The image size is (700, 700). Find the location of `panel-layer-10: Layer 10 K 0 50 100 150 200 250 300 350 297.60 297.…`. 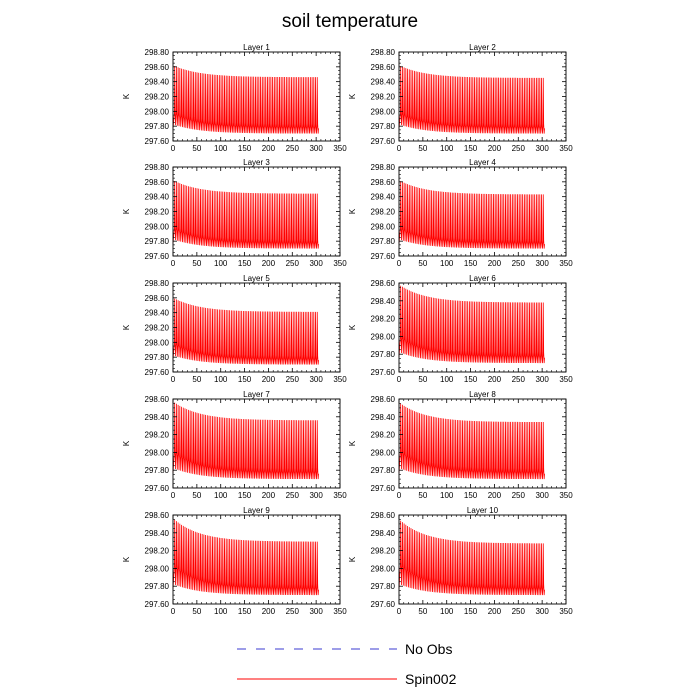

panel-layer-10: Layer 10 K 0 50 100 150 200 250 300 350 297.60 297.… is located at coordinates (460, 561).